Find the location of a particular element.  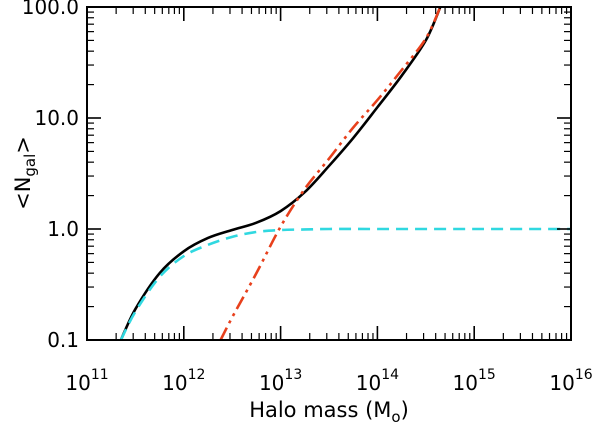

x-tick-label: 1011 is located at coordinates (86, 381).